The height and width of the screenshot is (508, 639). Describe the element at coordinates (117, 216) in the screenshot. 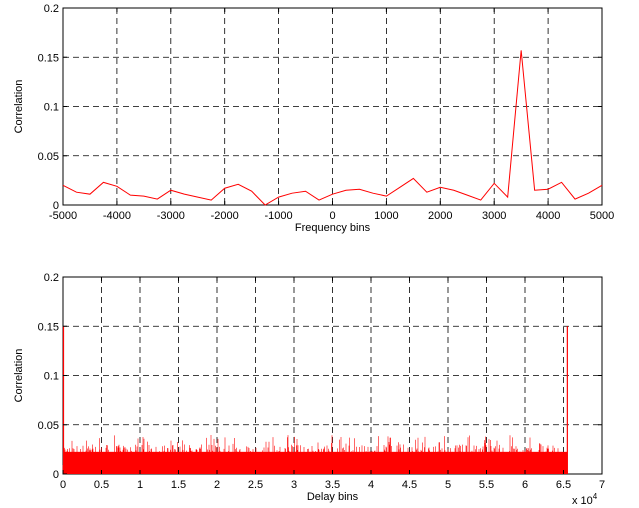

I see `x-tick-label: -4000` at that location.